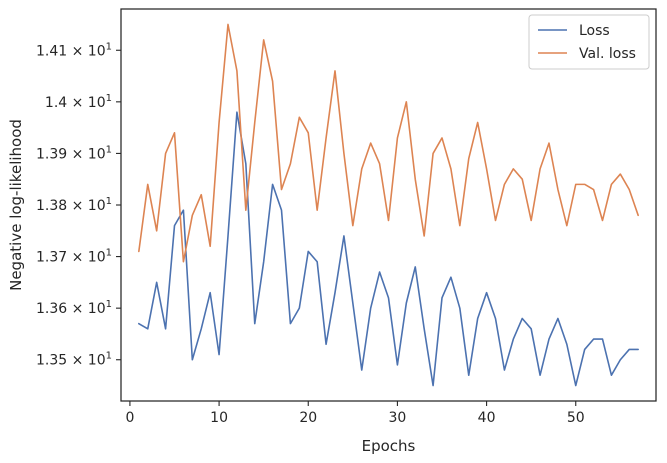 The height and width of the screenshot is (463, 667). What do you see at coordinates (74, 308) in the screenshot?
I see `y-tick-label: 1.36 × 10¹` at bounding box center [74, 308].